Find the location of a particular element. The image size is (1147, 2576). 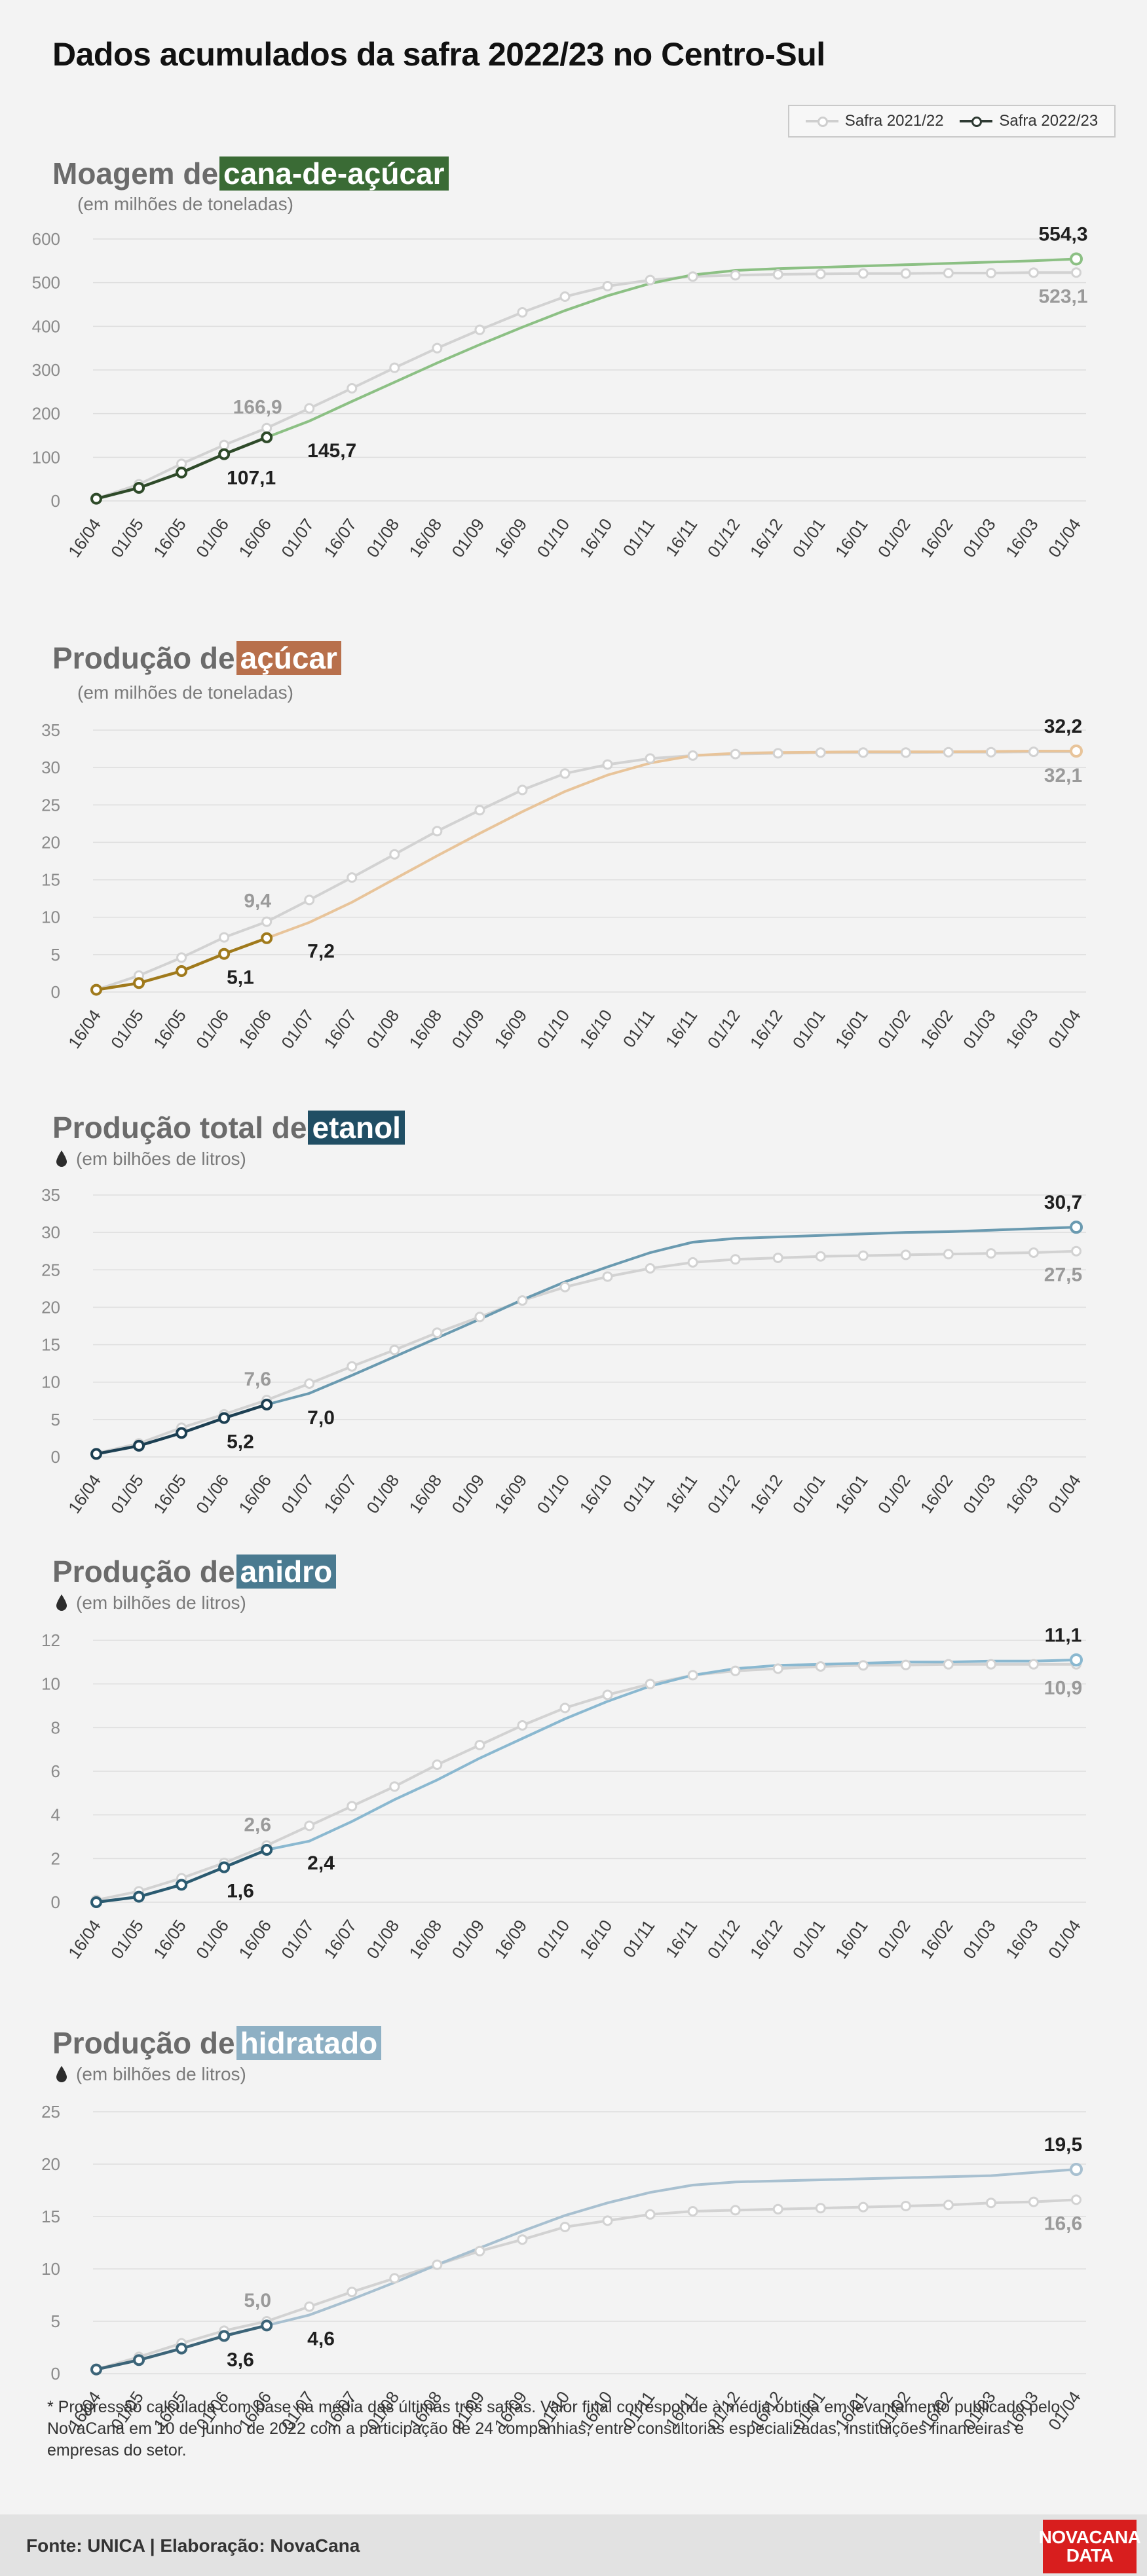

series-line-projection is located at coordinates (672, 2247).